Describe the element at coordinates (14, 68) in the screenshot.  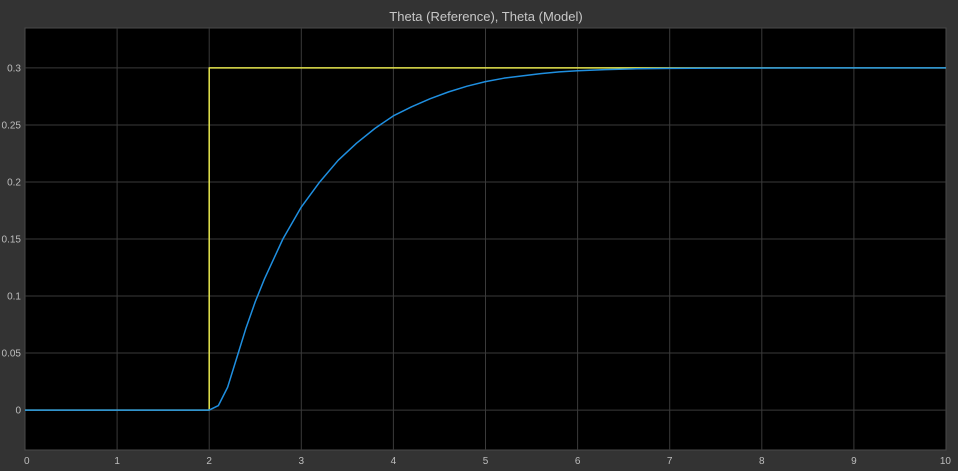
I see `y-tick-label: 0.3` at that location.